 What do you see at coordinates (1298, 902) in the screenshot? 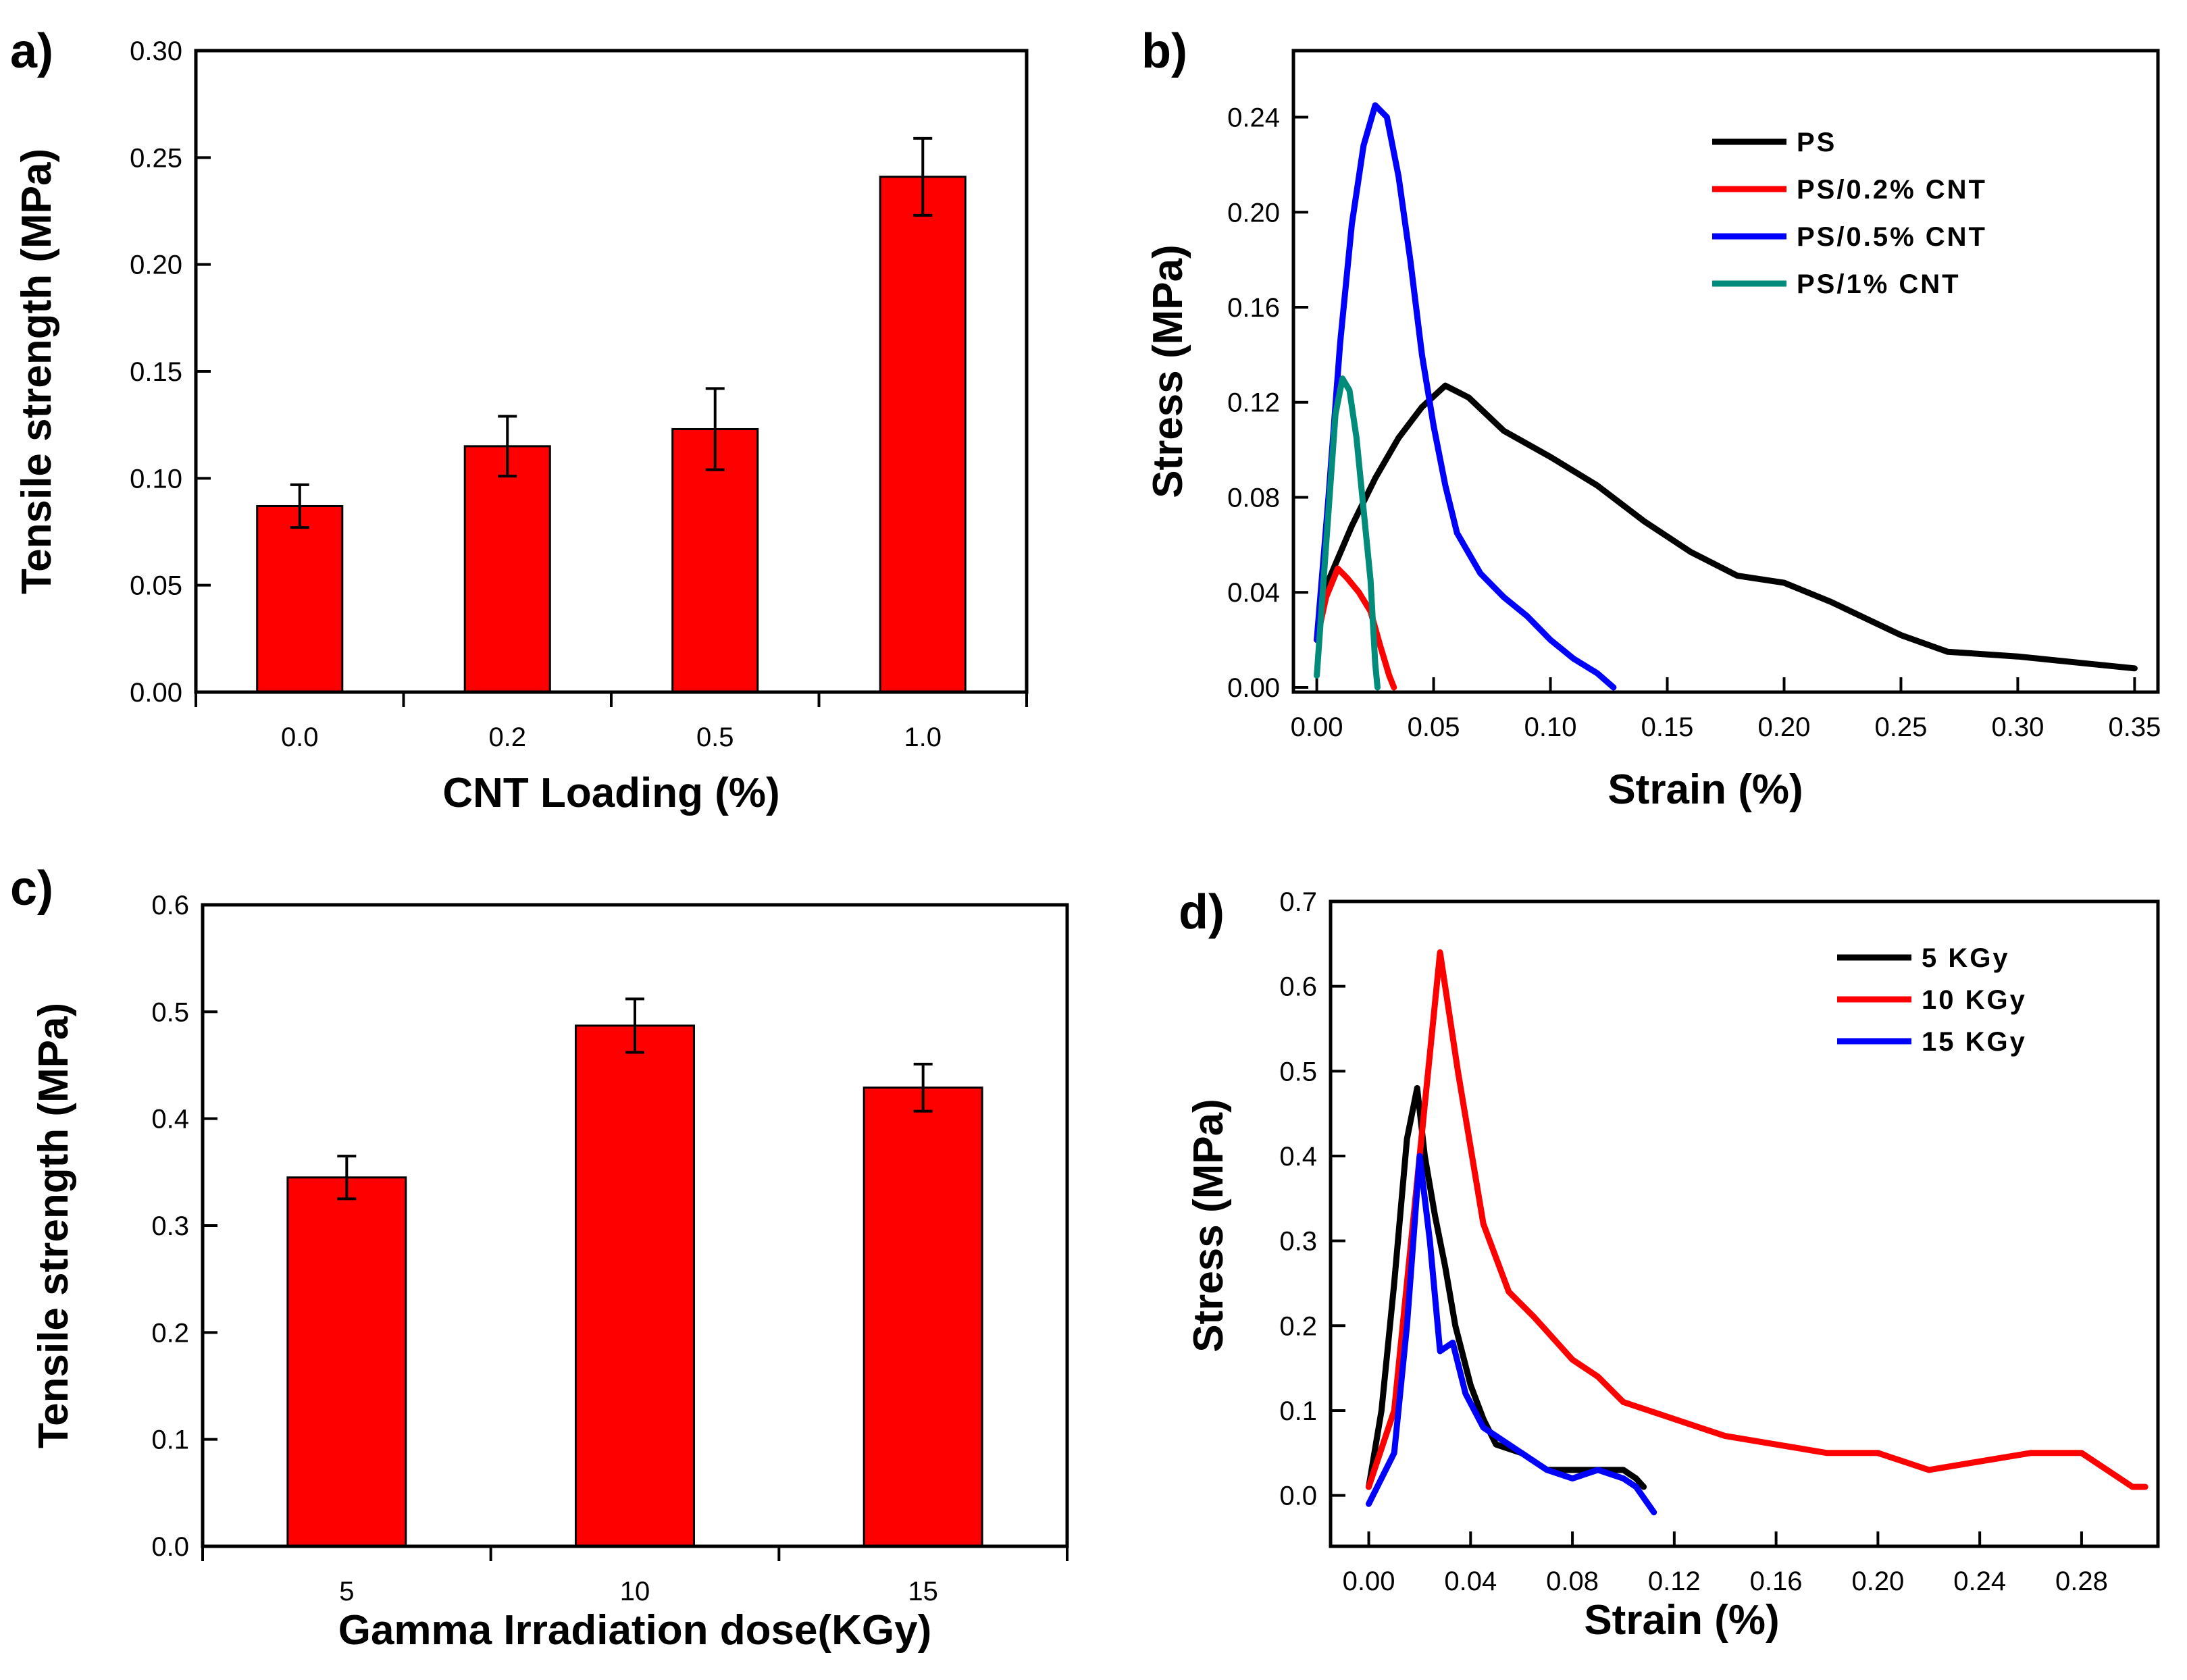
I see `y-tick-label: 0.7` at bounding box center [1298, 902].